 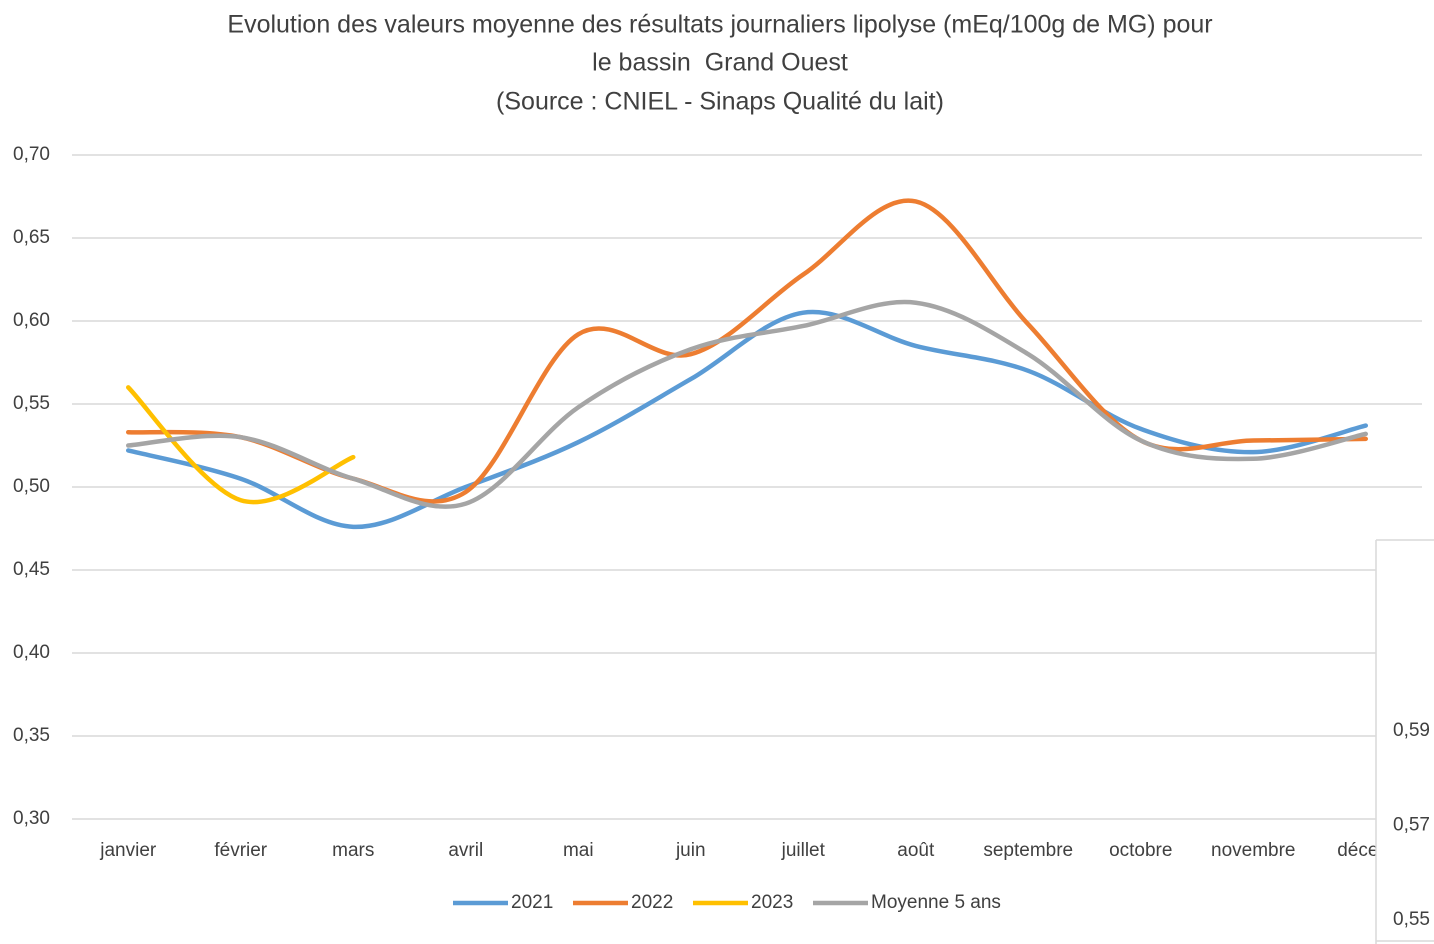 What do you see at coordinates (690, 850) in the screenshot?
I see `x-tick-label: juin` at bounding box center [690, 850].